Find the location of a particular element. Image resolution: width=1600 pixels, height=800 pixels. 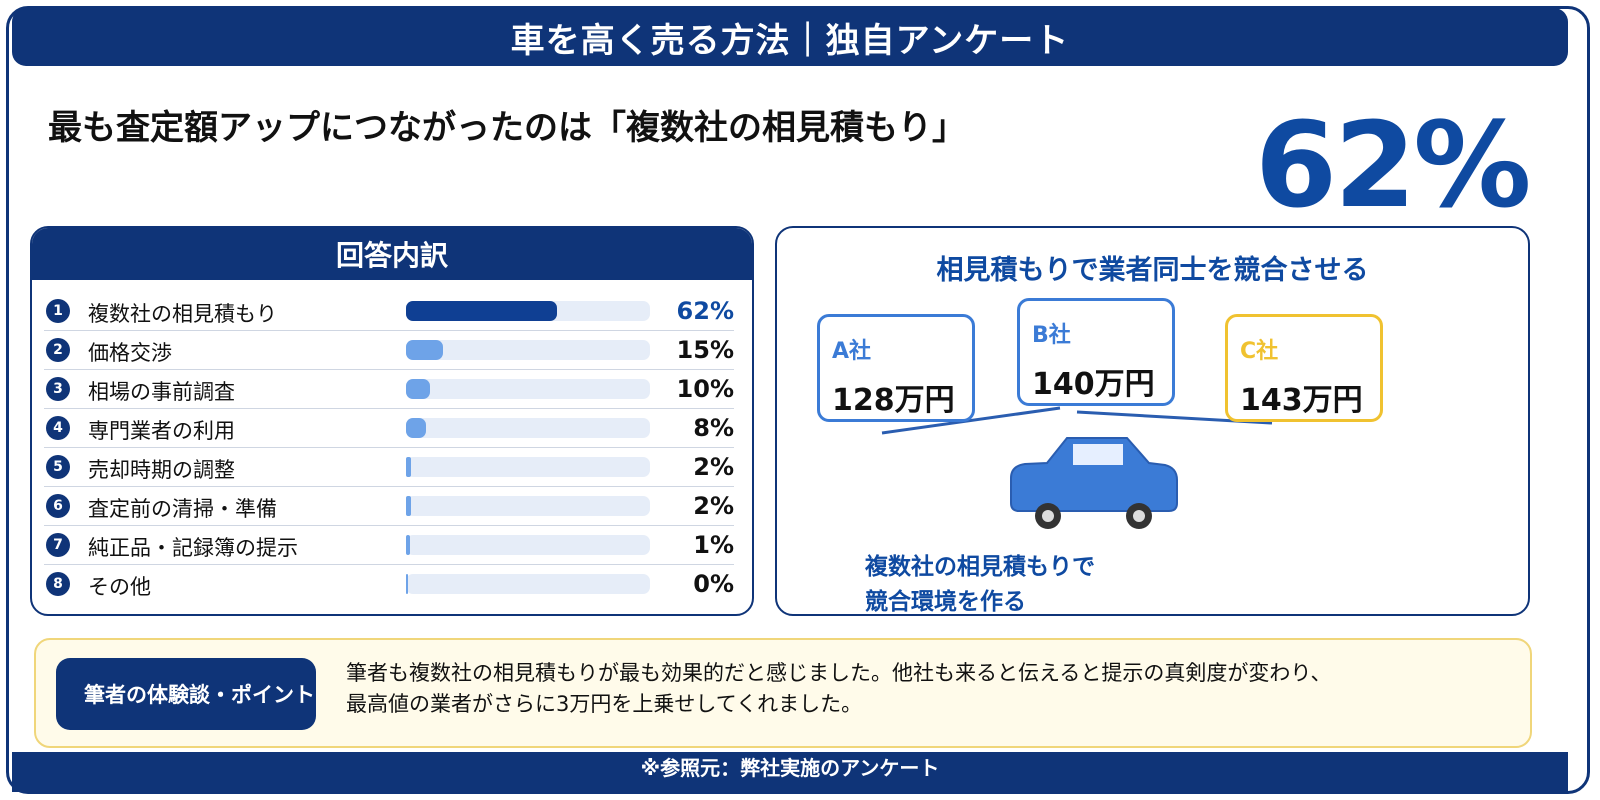

quote-price-c: 143万円 is located at coordinates (1301, 400).